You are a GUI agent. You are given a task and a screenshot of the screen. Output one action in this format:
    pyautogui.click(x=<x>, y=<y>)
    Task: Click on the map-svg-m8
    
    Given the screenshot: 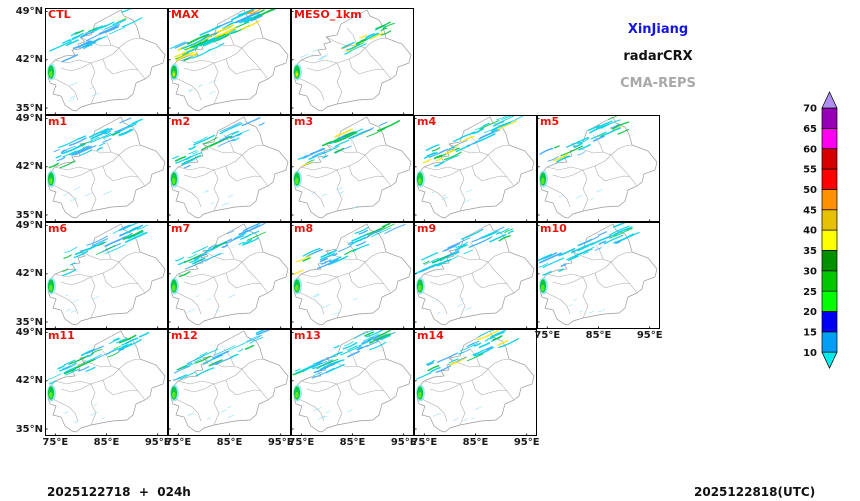 What is the action you would take?
    pyautogui.click(x=352, y=275)
    